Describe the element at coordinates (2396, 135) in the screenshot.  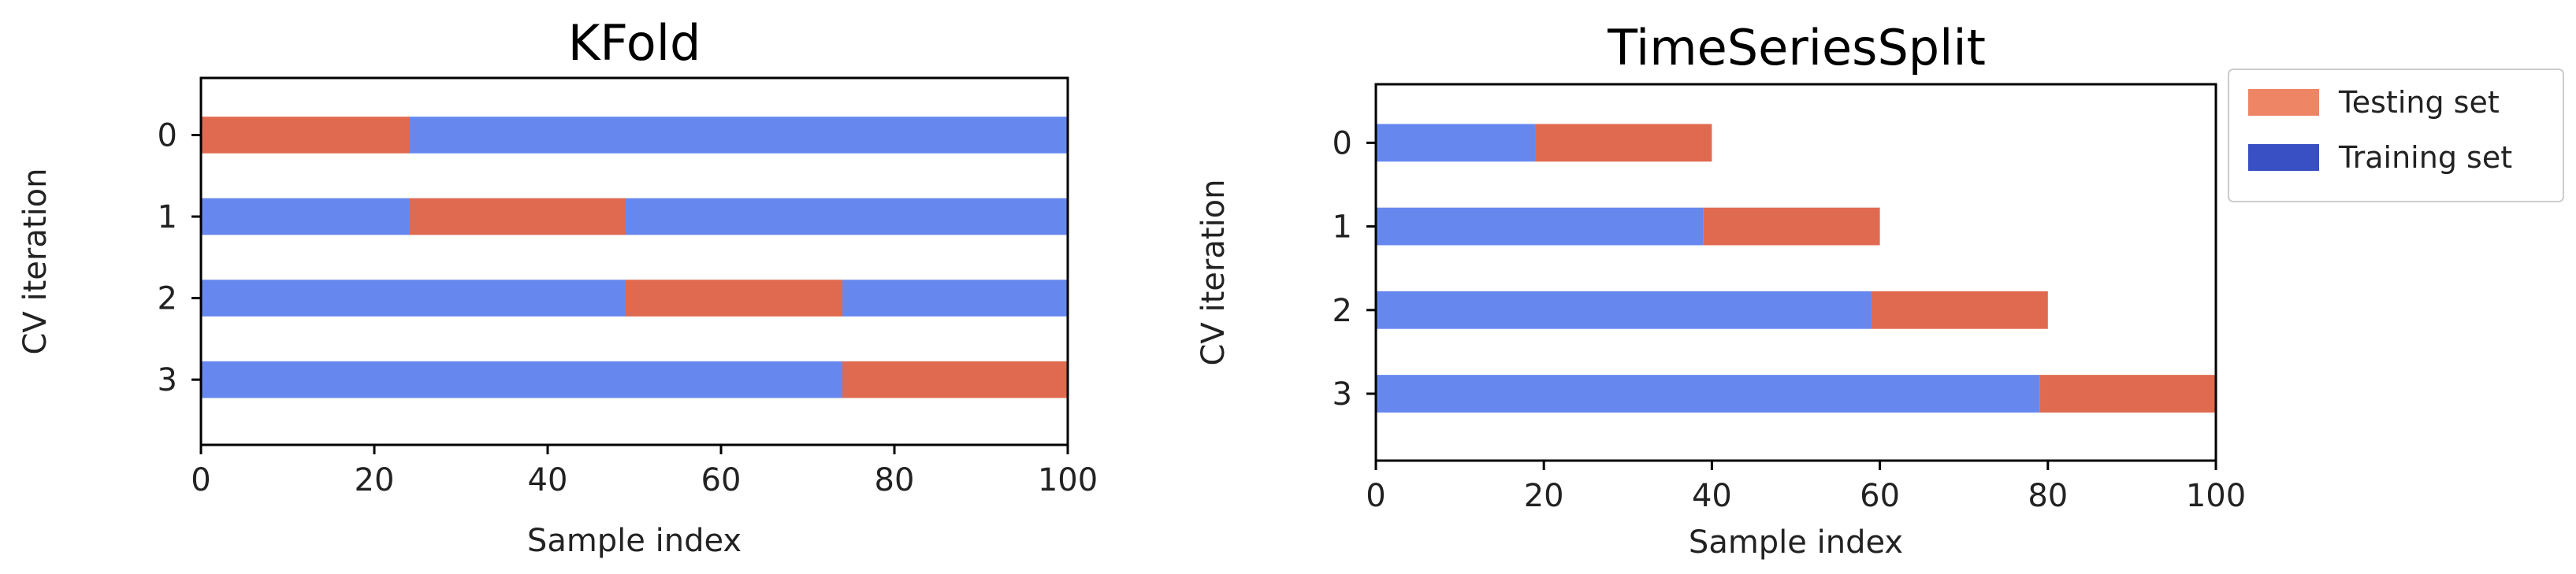
I see `legend: Testing set Training set` at that location.